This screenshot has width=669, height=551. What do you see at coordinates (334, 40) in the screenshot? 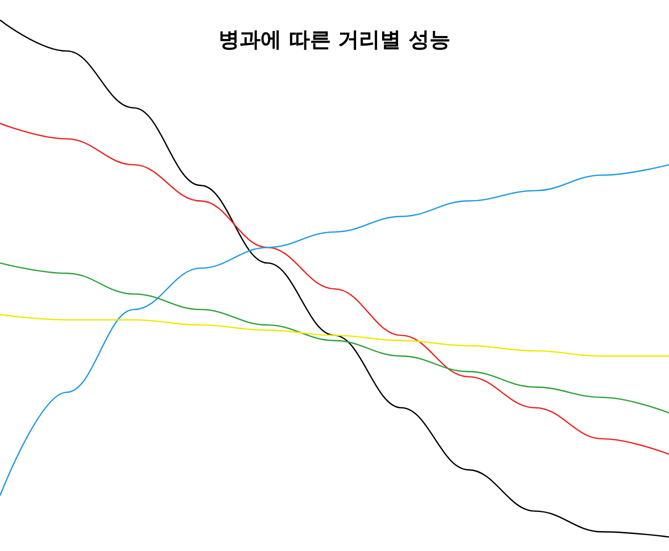
I see `chart-title: 병과에 따른 거리별 성능` at bounding box center [334, 40].